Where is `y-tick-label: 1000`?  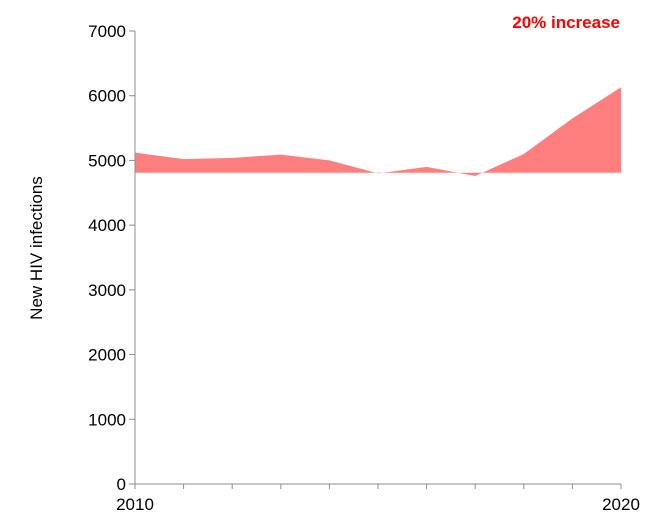
y-tick-label: 1000 is located at coordinates (107, 419).